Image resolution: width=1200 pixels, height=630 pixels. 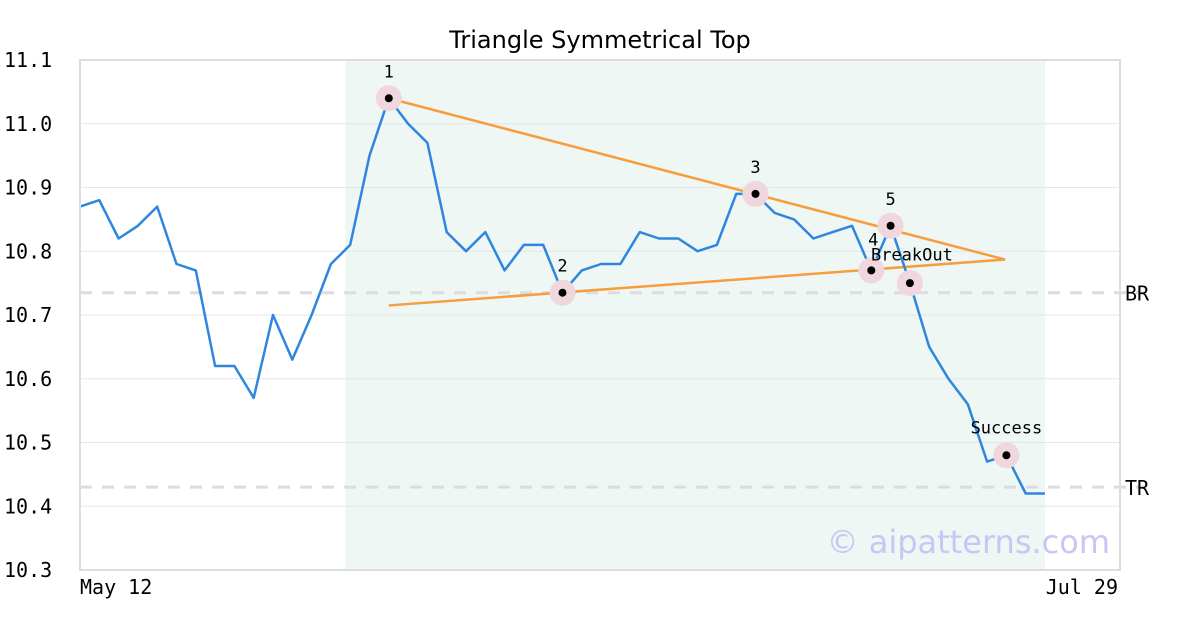 What do you see at coordinates (697, 282) in the screenshot?
I see `trendline-lower` at bounding box center [697, 282].